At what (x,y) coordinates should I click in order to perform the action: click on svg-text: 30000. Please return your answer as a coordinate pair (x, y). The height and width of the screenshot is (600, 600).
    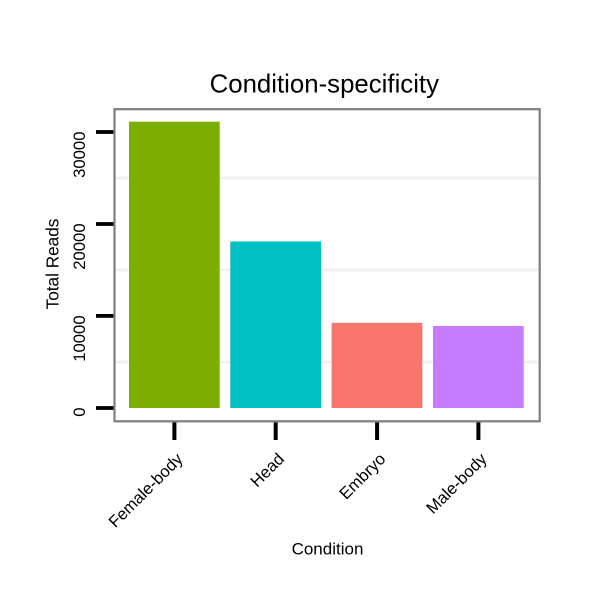
    Looking at the image, I should click on (79, 155).